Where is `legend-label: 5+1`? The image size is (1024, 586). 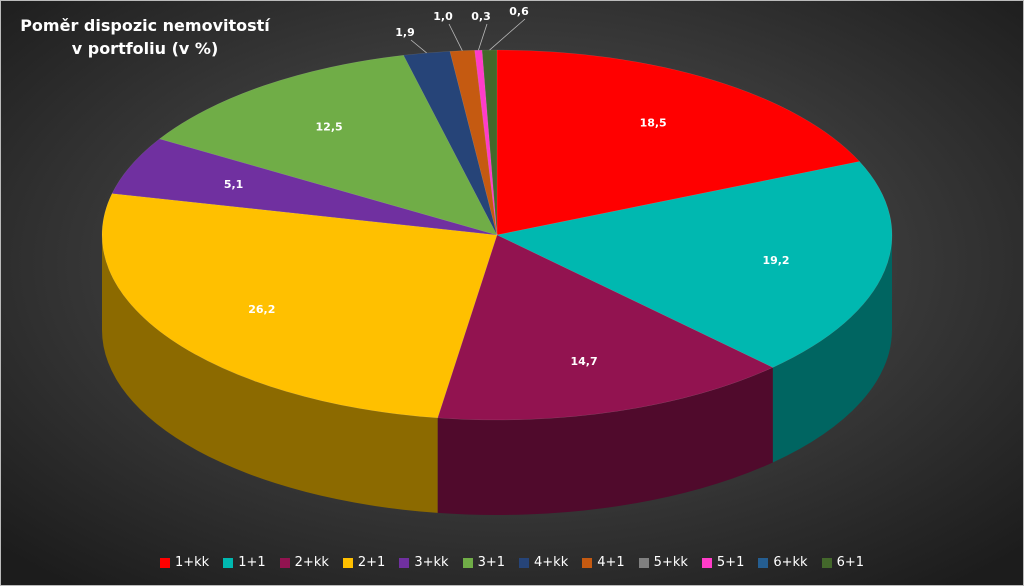
legend-label: 5+1 is located at coordinates (730, 562).